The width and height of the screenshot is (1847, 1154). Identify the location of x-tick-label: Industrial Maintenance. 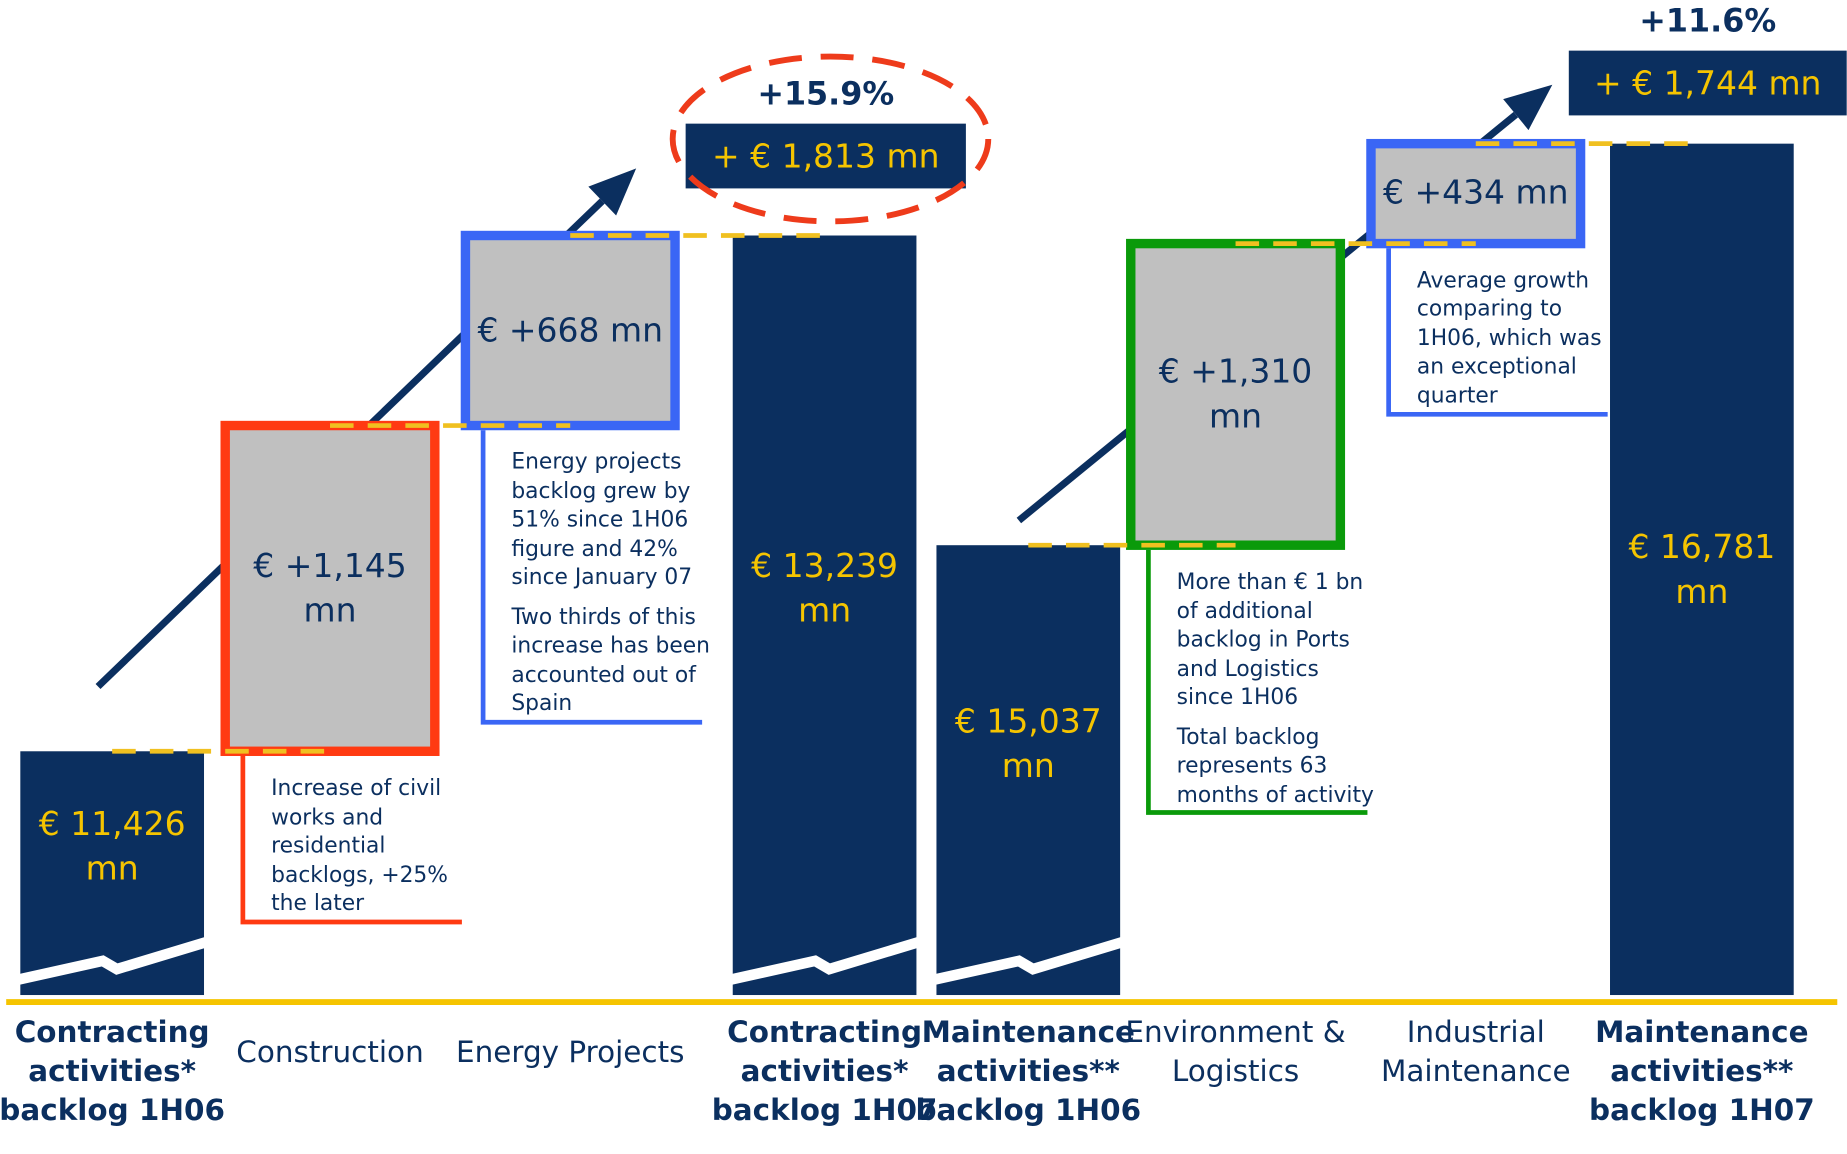
(1475, 1052).